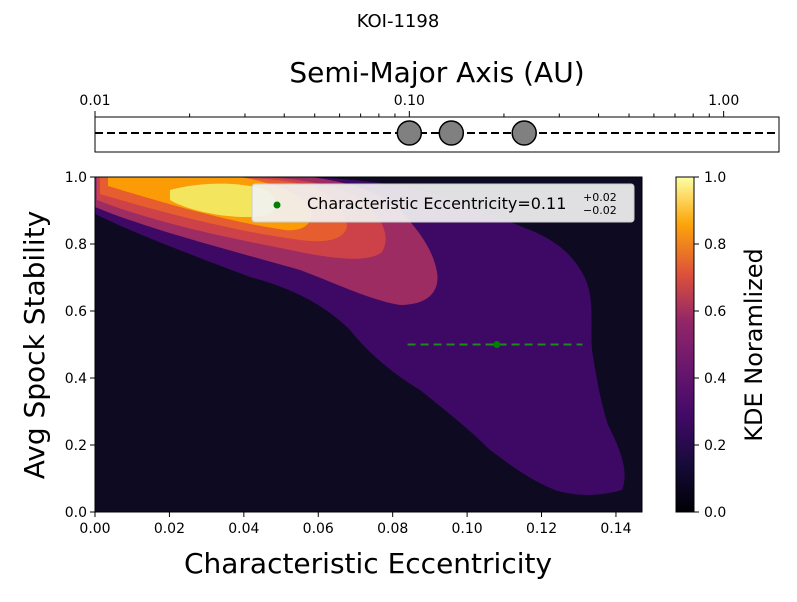 This screenshot has height=602, width=797. What do you see at coordinates (76, 513) in the screenshot?
I see `y-tick-label: 0.0` at bounding box center [76, 513].